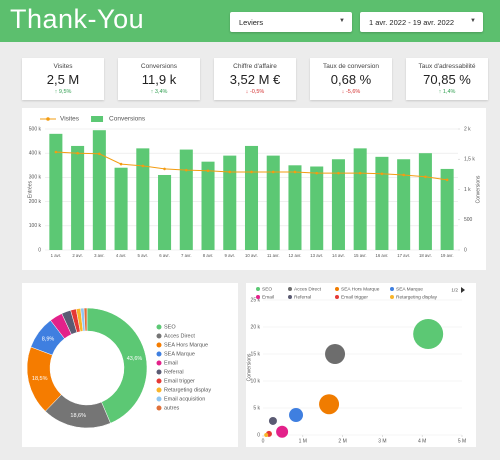  Describe the element at coordinates (463, 290) in the screenshot. I see `pager-next` at that location.